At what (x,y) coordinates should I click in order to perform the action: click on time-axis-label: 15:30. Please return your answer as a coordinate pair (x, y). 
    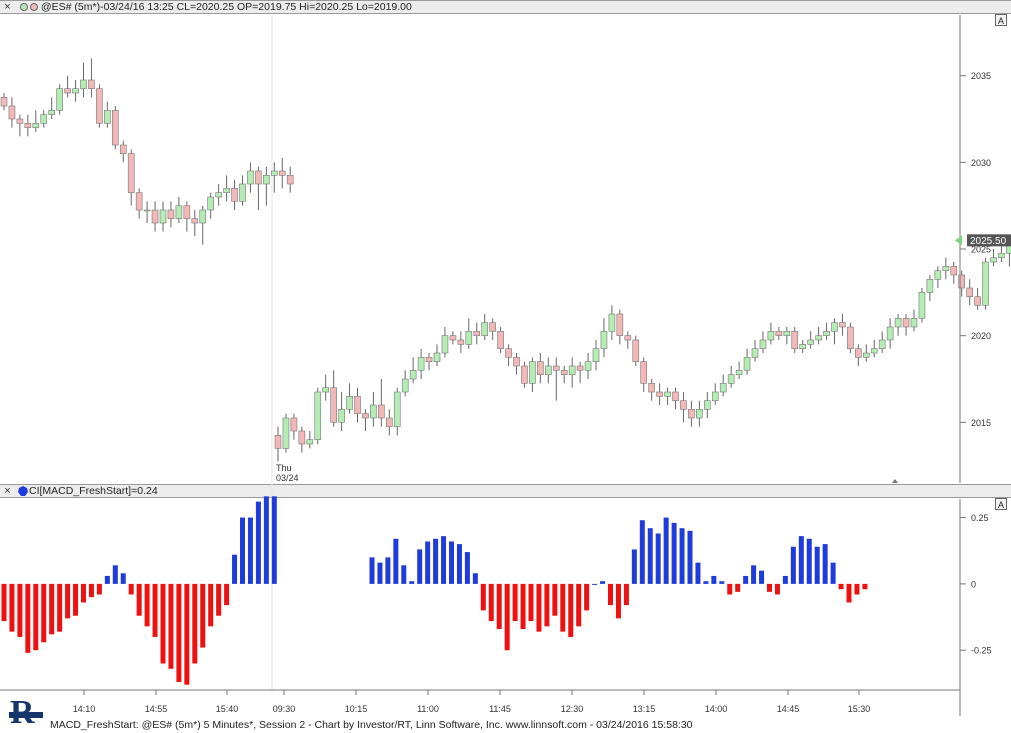
    Looking at the image, I should click on (859, 709).